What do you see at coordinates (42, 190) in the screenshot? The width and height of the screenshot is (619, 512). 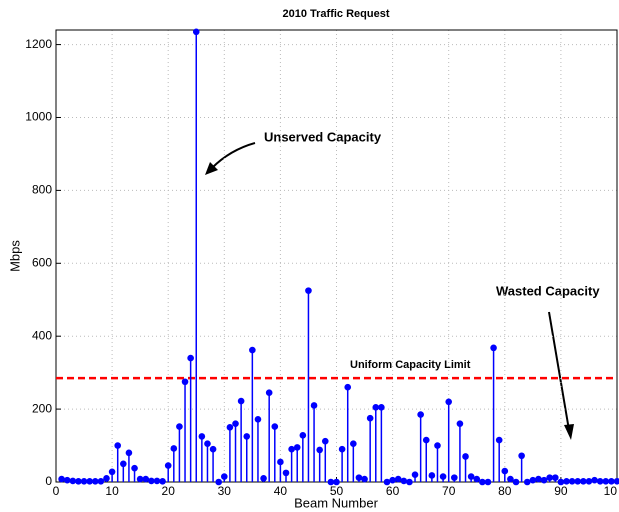 I see `y-tick-label: 800` at bounding box center [42, 190].